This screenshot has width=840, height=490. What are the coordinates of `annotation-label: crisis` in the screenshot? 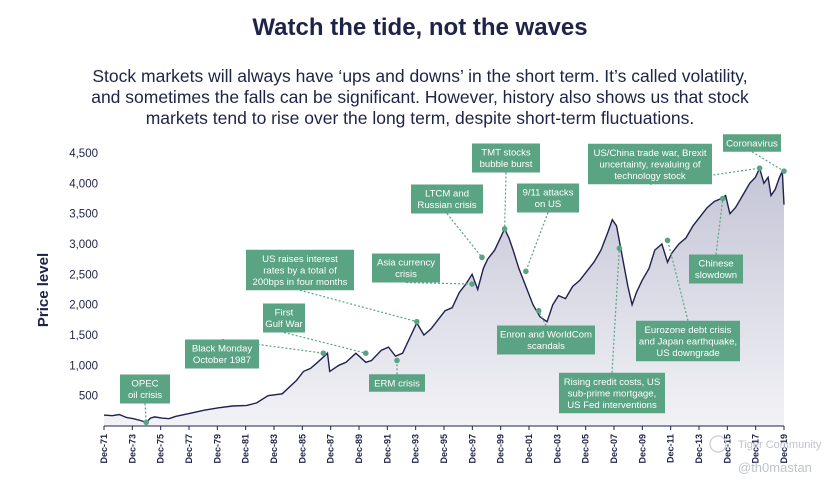 It's located at (406, 274).